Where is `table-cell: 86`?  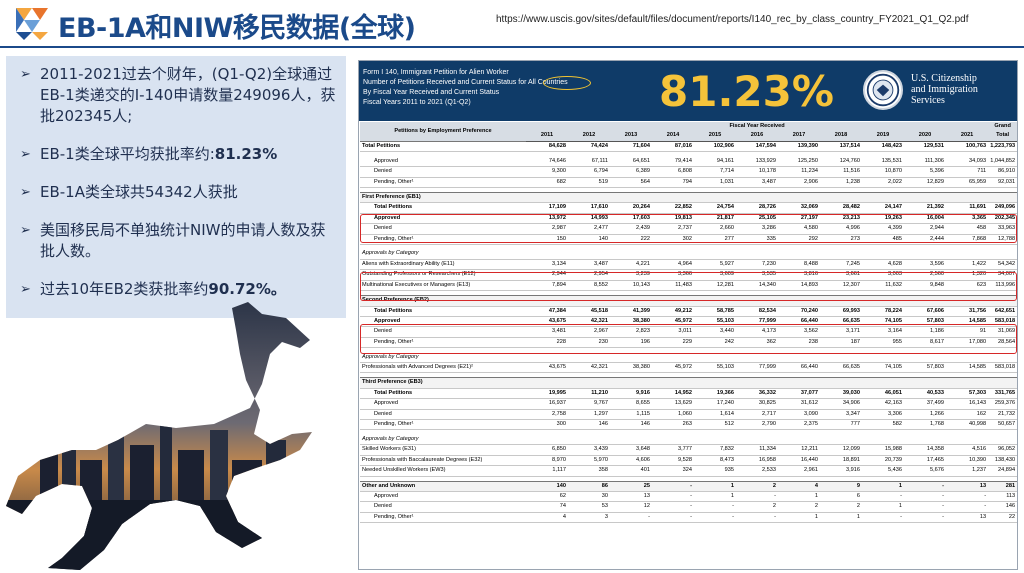 table-cell: 86 is located at coordinates (589, 486).